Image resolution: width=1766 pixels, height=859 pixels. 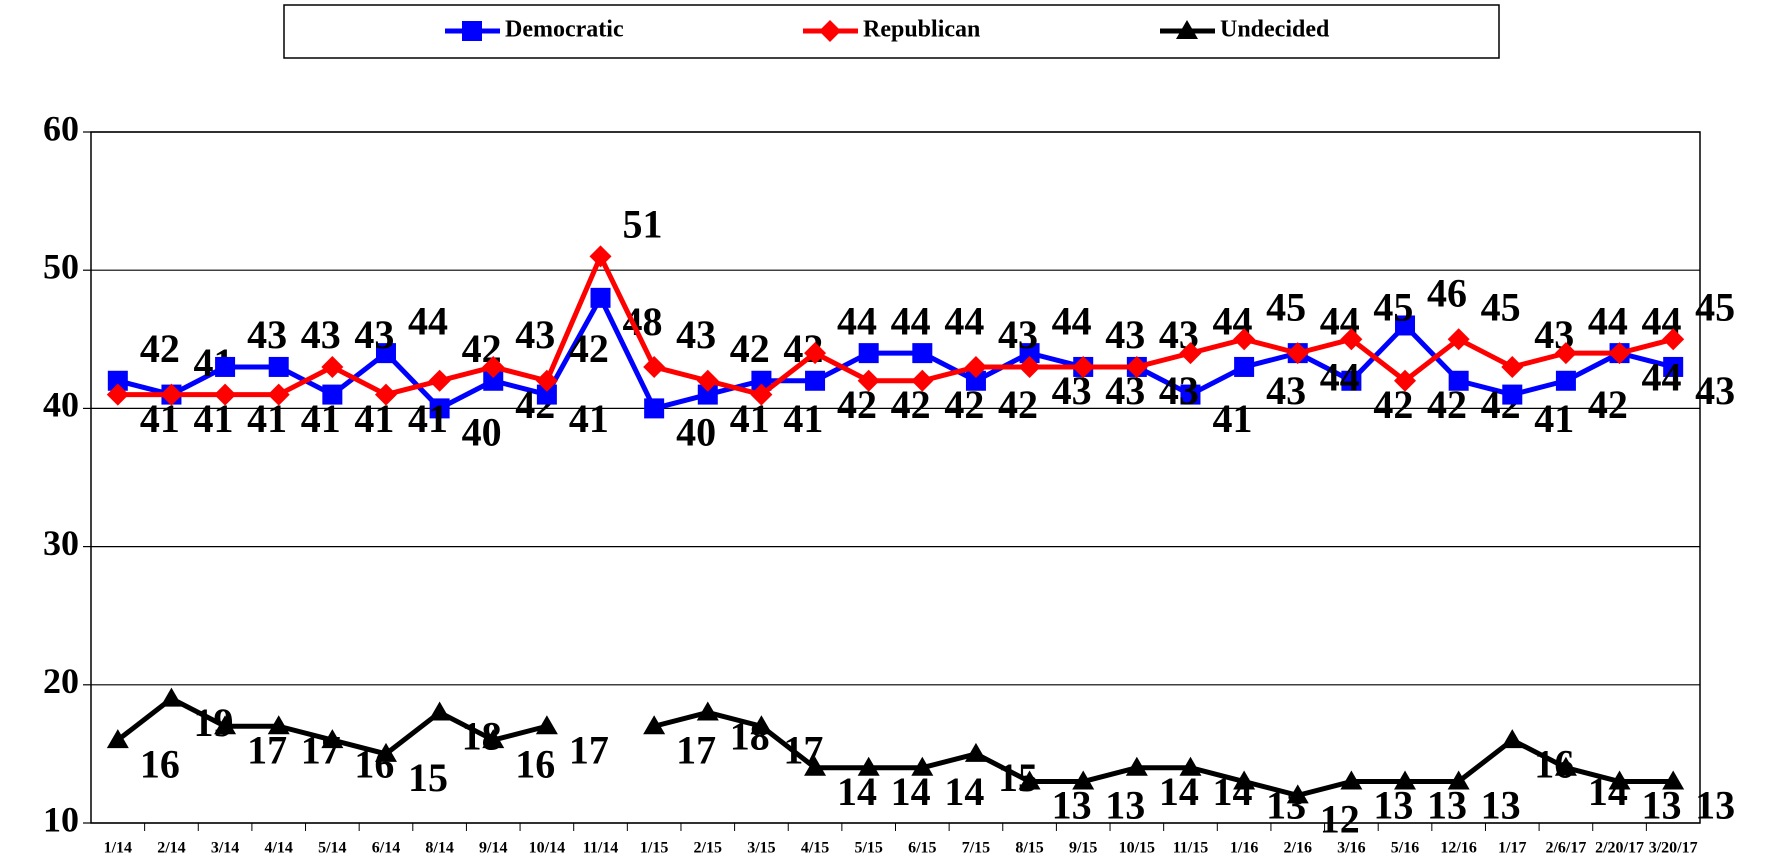 What do you see at coordinates (386, 848) in the screenshot?
I see `x-tick-label: 6/14` at bounding box center [386, 848].